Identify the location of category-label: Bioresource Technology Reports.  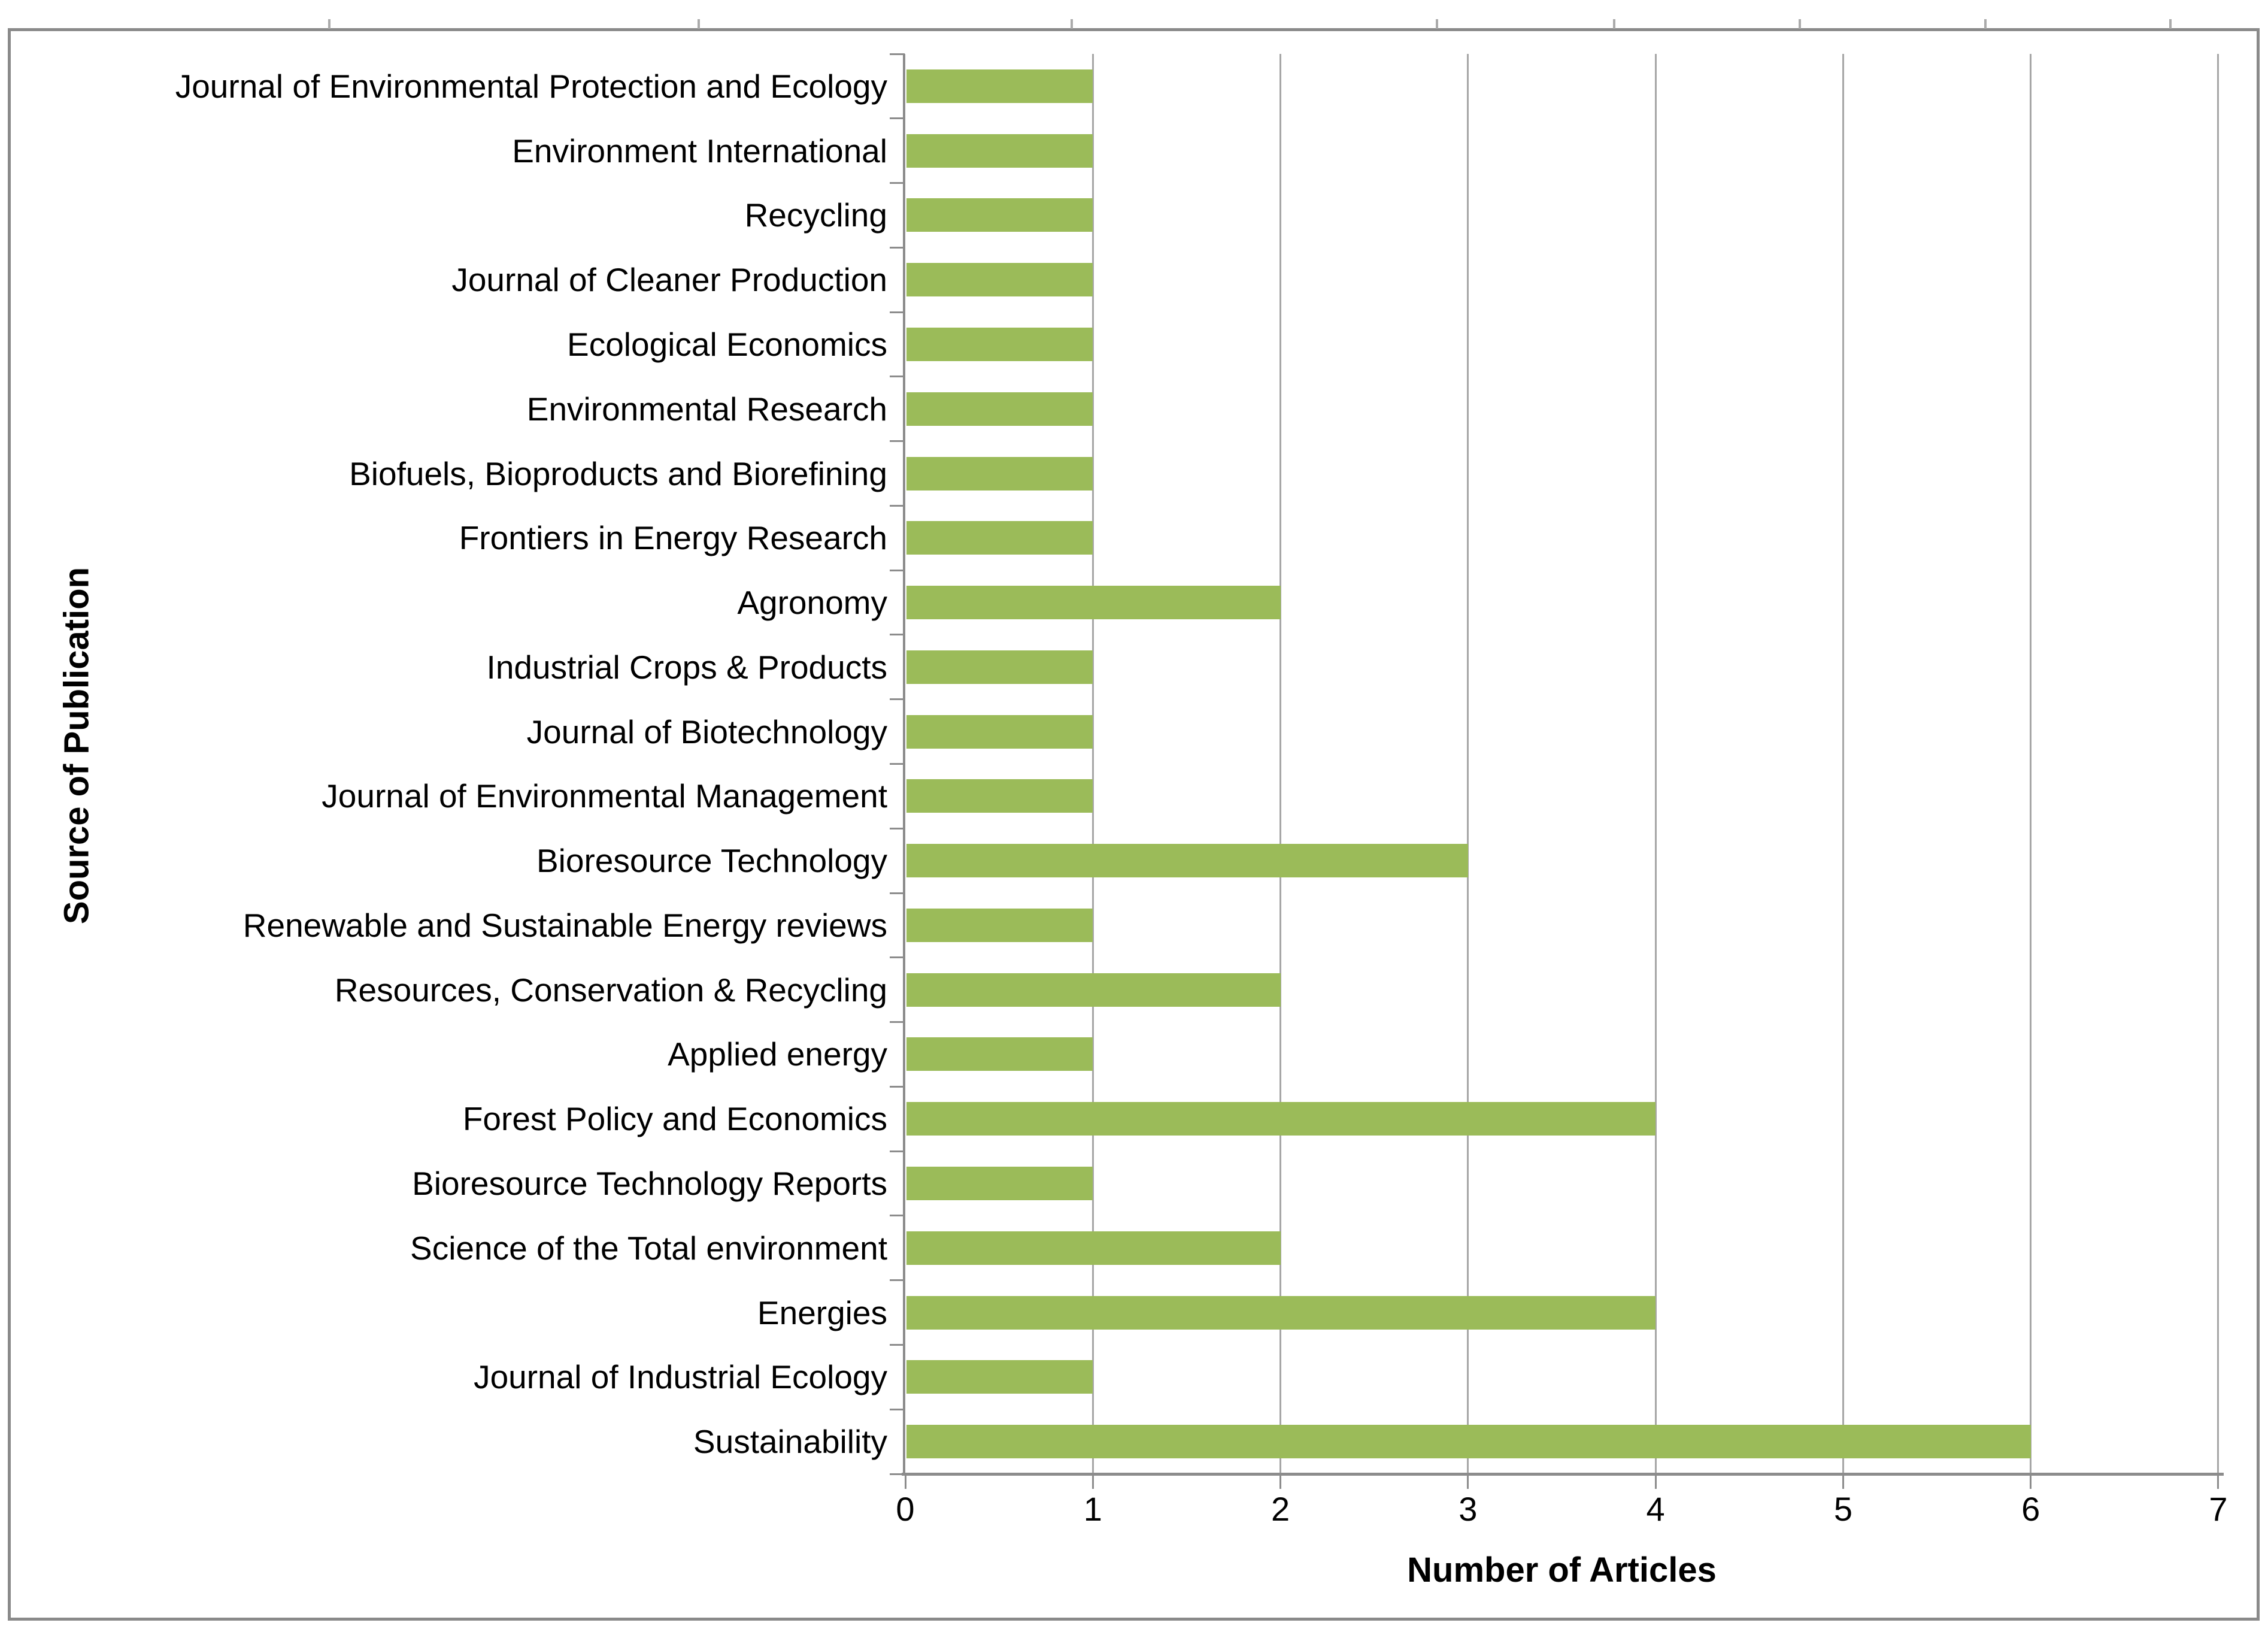
(650, 1183).